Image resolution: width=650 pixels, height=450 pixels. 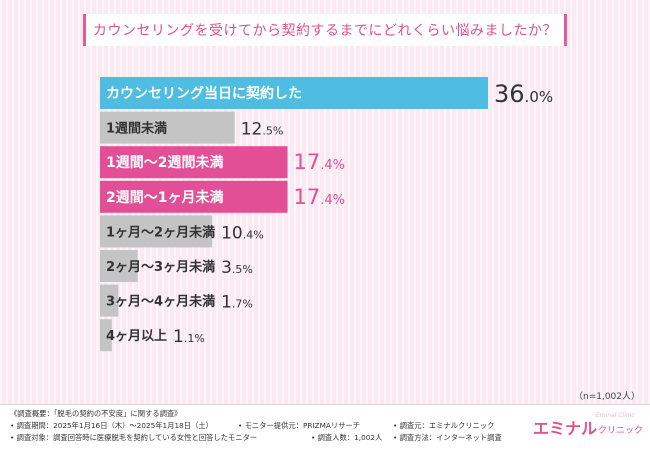 I want to click on category-label-3: 2週間〜1ヶ月未満, so click(x=164, y=197).